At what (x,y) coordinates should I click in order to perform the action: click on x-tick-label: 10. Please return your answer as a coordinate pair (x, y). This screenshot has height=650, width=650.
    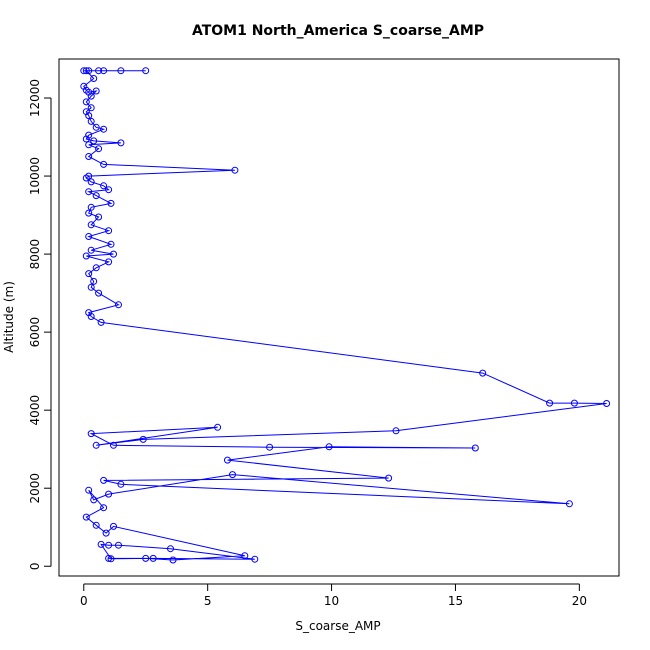
    Looking at the image, I should click on (331, 601).